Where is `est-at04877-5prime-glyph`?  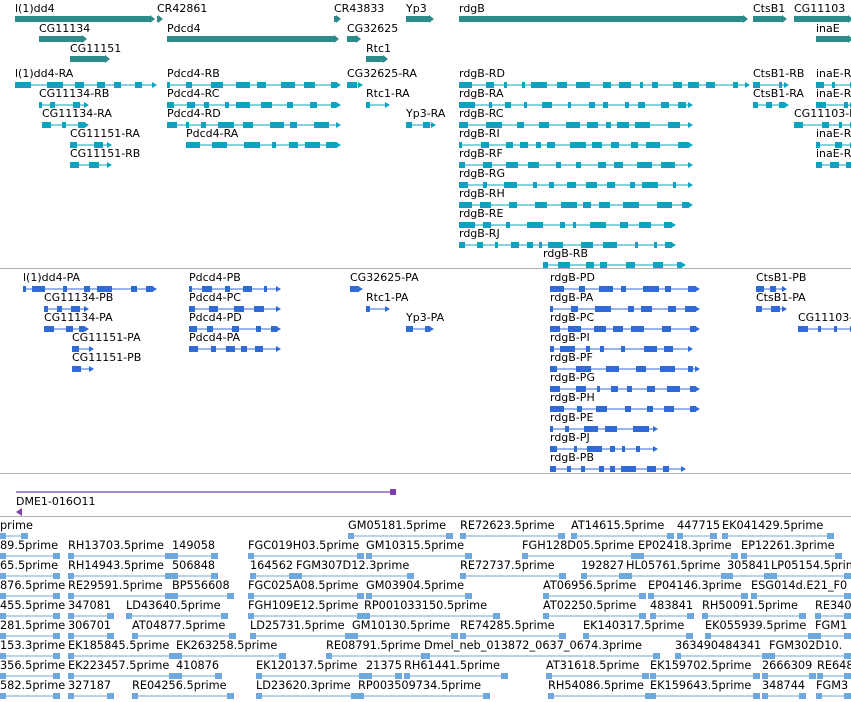 est-at04877-5prime-glyph is located at coordinates (184, 636).